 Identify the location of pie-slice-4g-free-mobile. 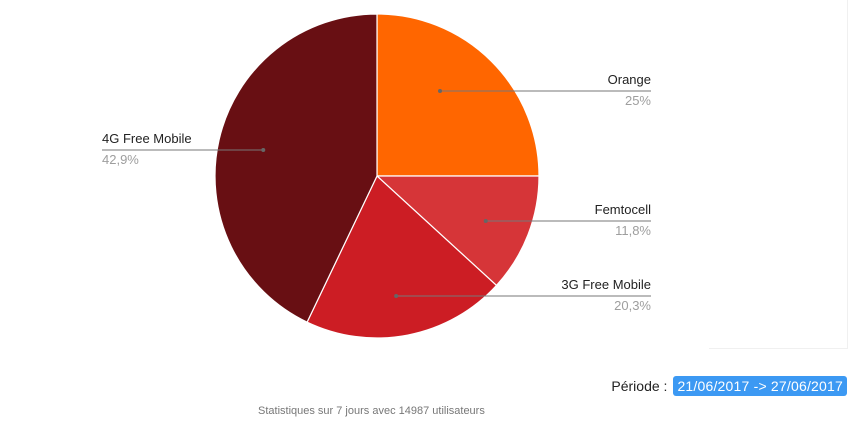
(296, 168).